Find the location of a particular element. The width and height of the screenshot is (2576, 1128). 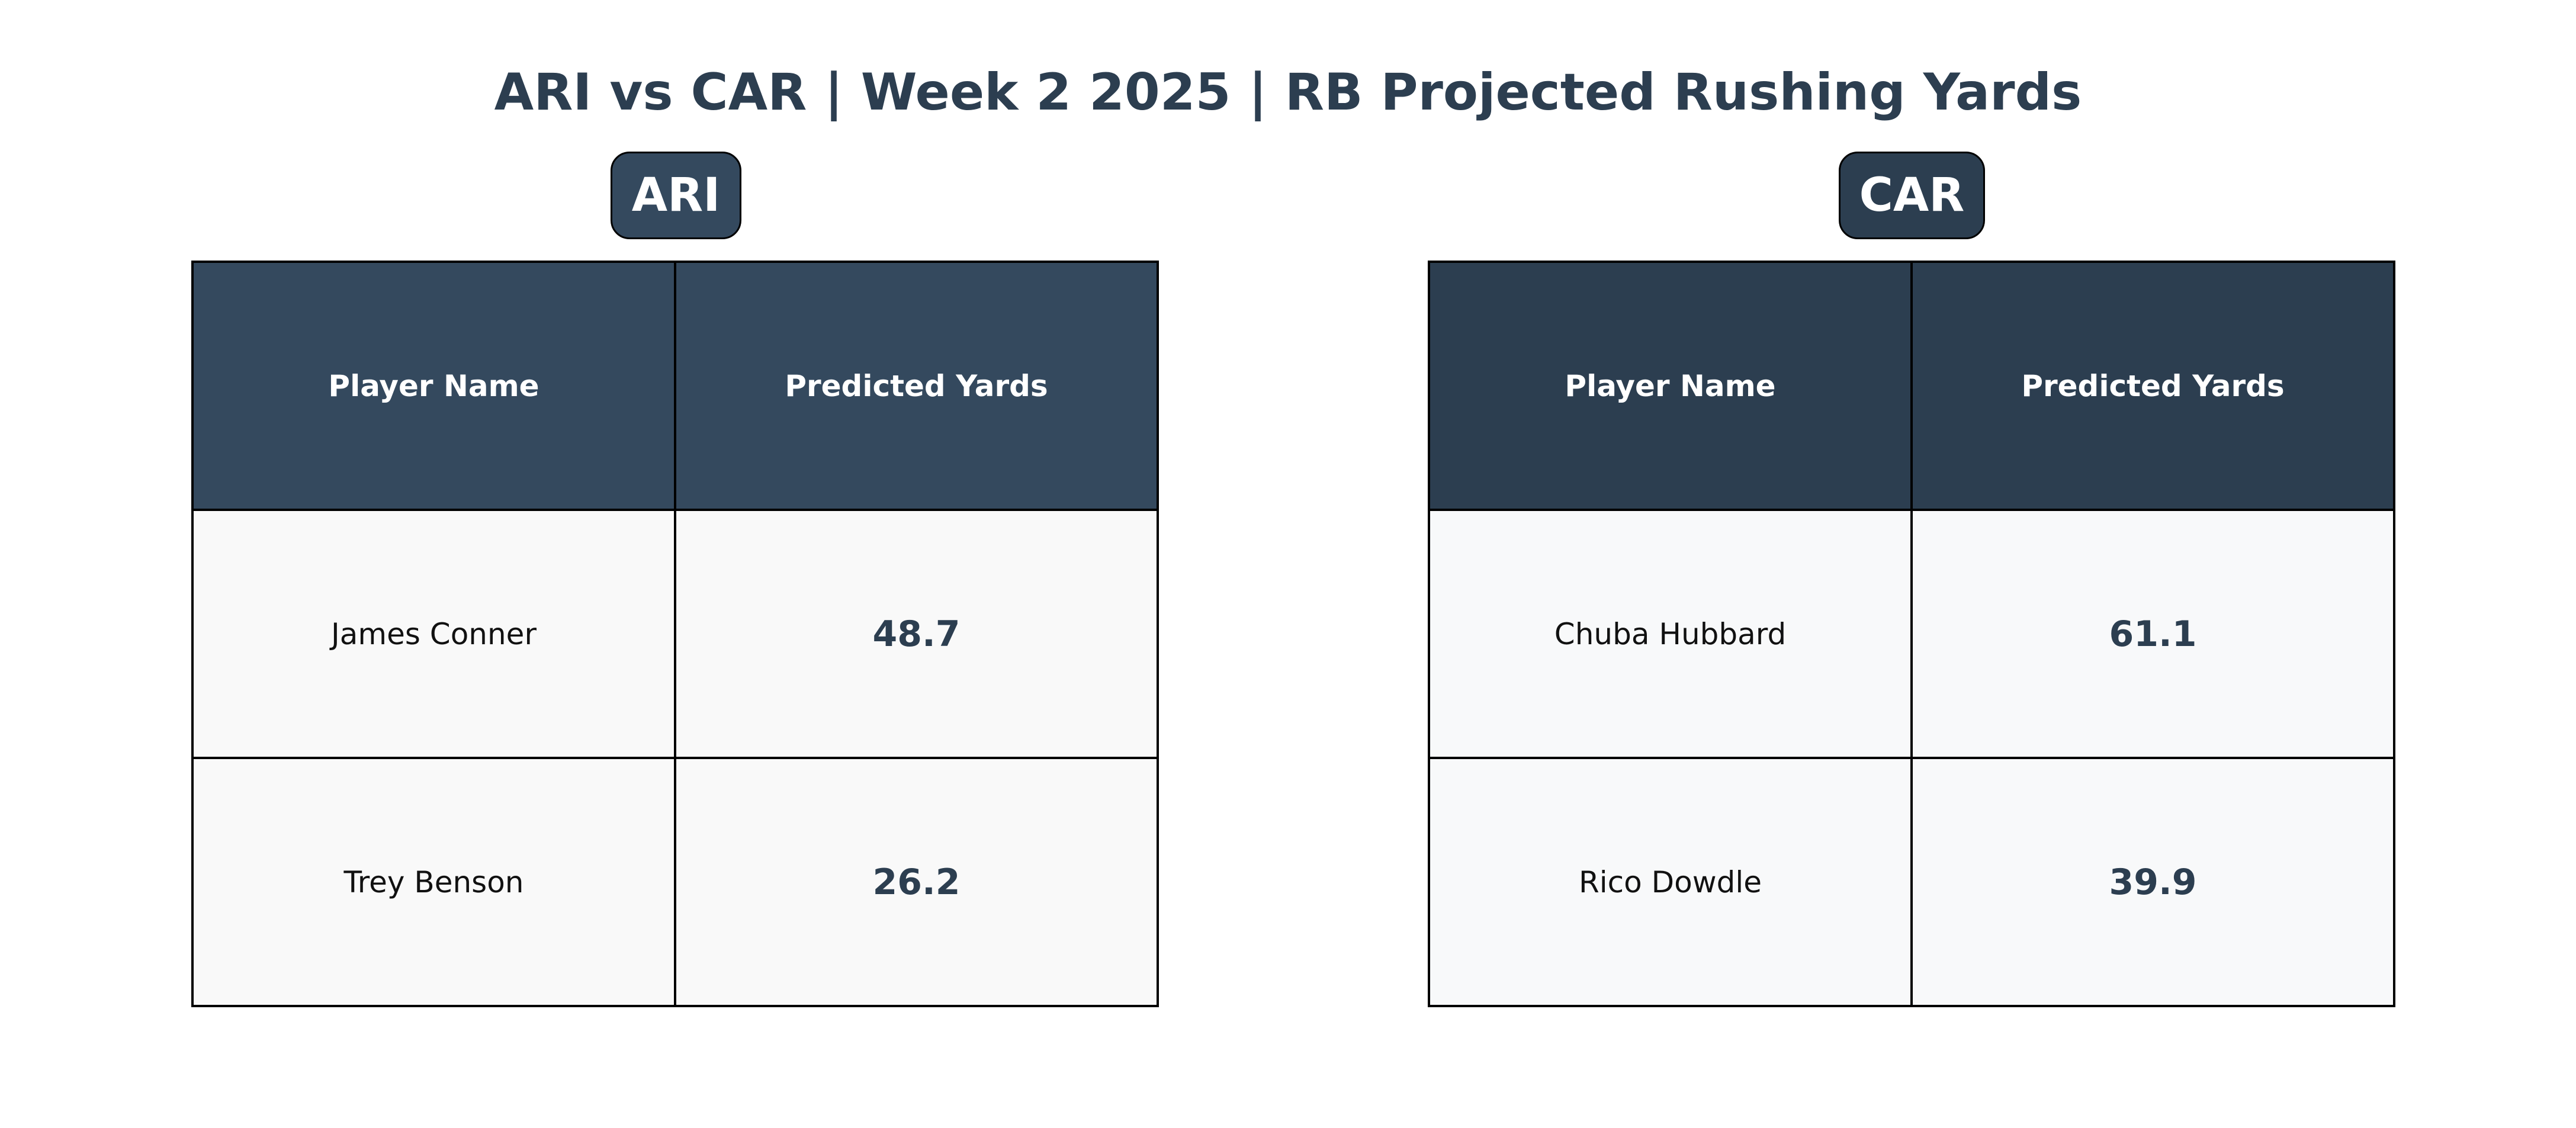

player-name-cell: James Conner is located at coordinates (433, 634).